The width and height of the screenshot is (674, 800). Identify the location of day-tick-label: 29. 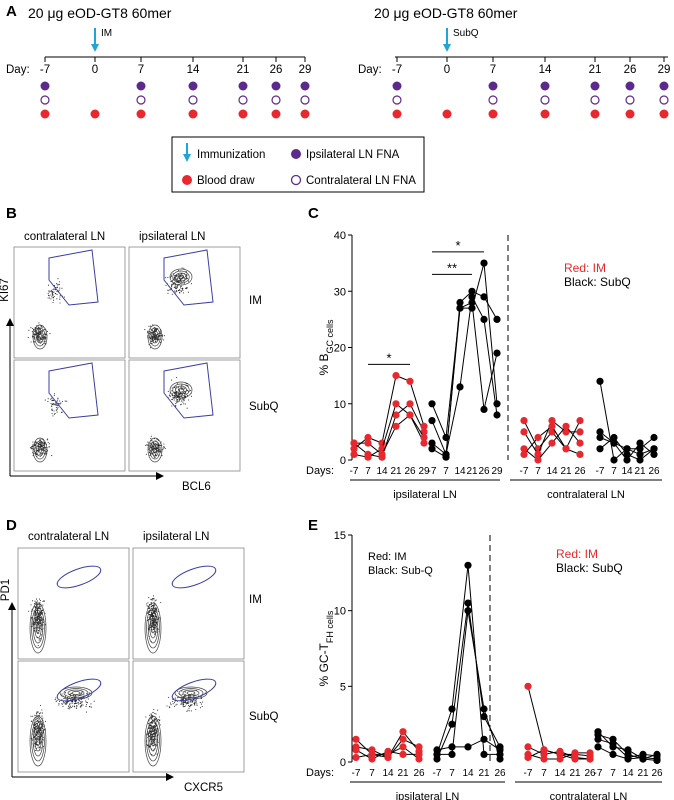
(664, 70).